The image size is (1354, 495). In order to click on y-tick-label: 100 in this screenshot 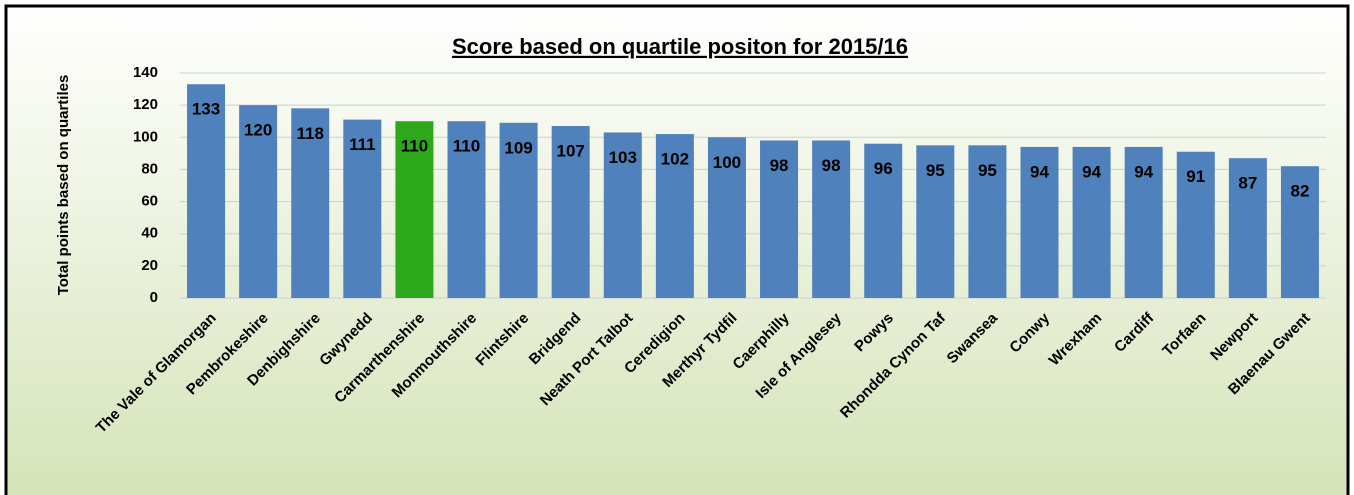, I will do `click(145, 136)`.